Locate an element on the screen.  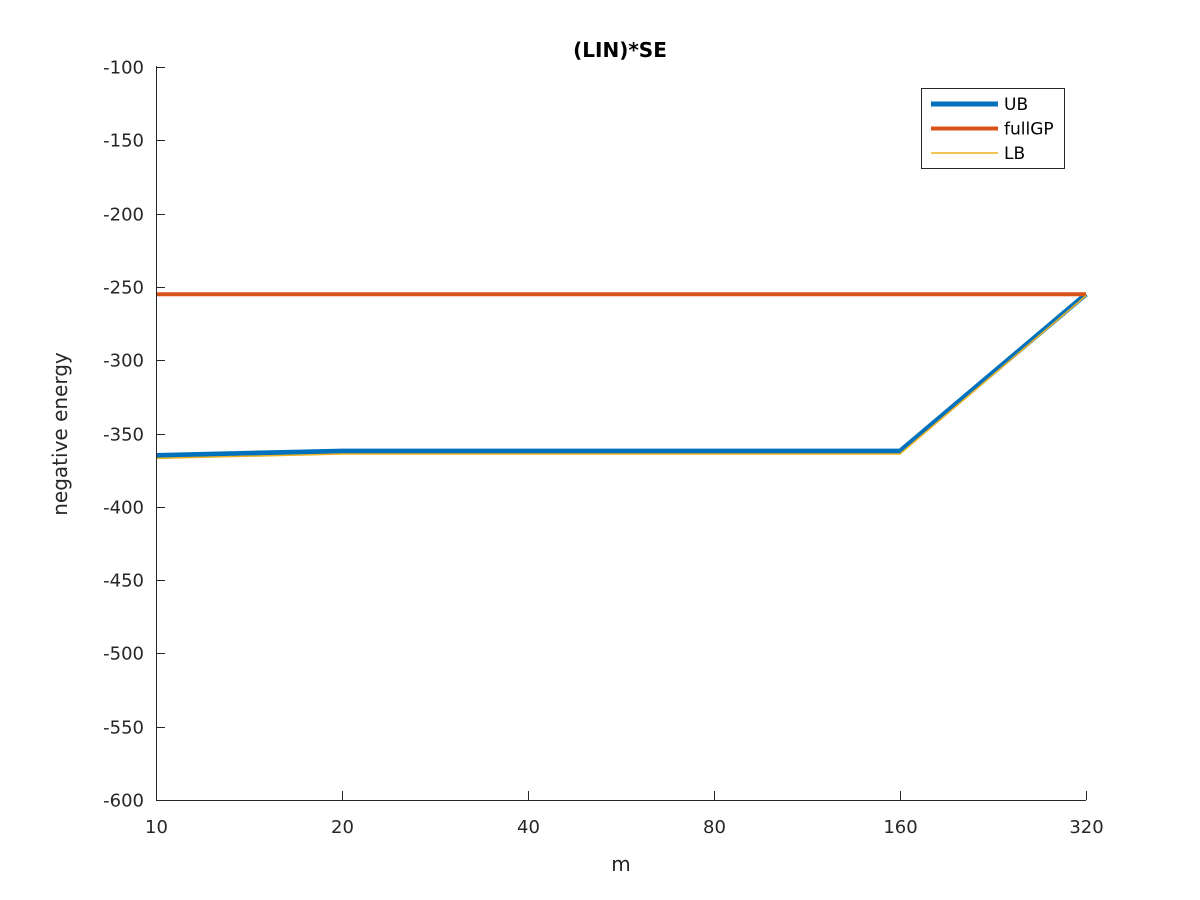
plot-lines is located at coordinates (621, 376).